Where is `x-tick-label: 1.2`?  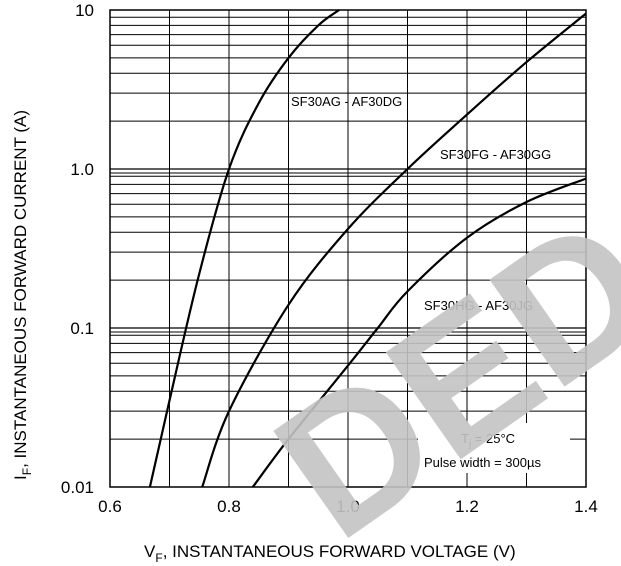 x-tick-label: 1.2 is located at coordinates (467, 506).